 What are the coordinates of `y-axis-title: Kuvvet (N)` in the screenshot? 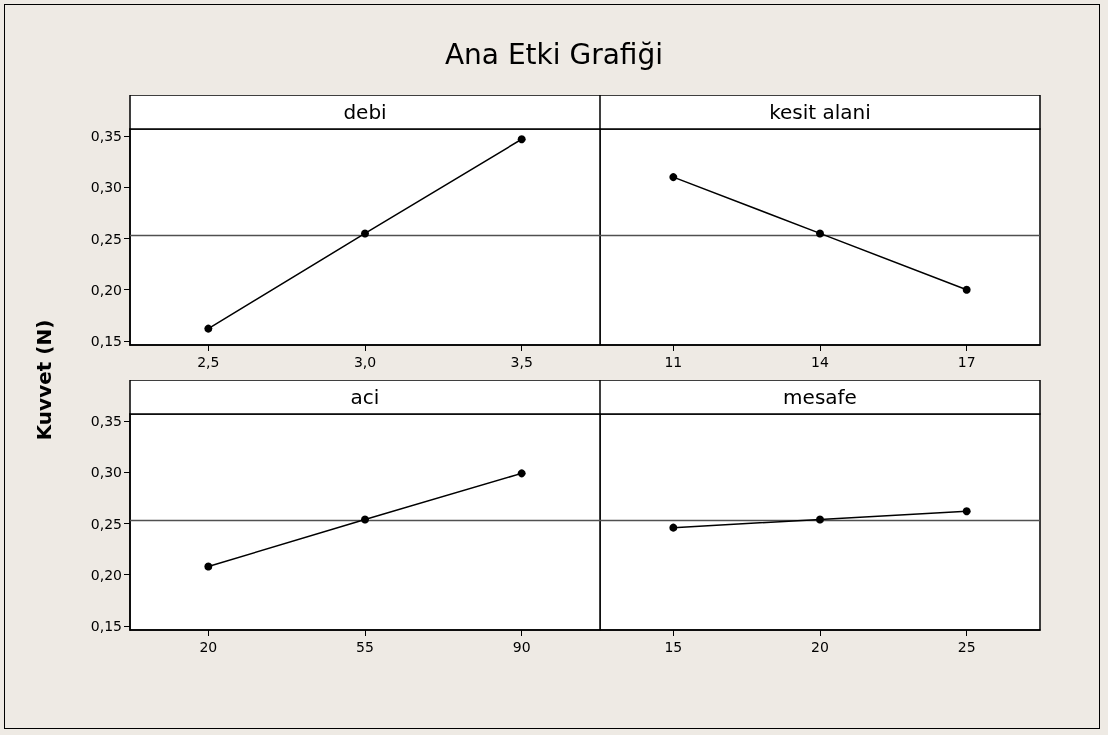 It's located at (44, 380).